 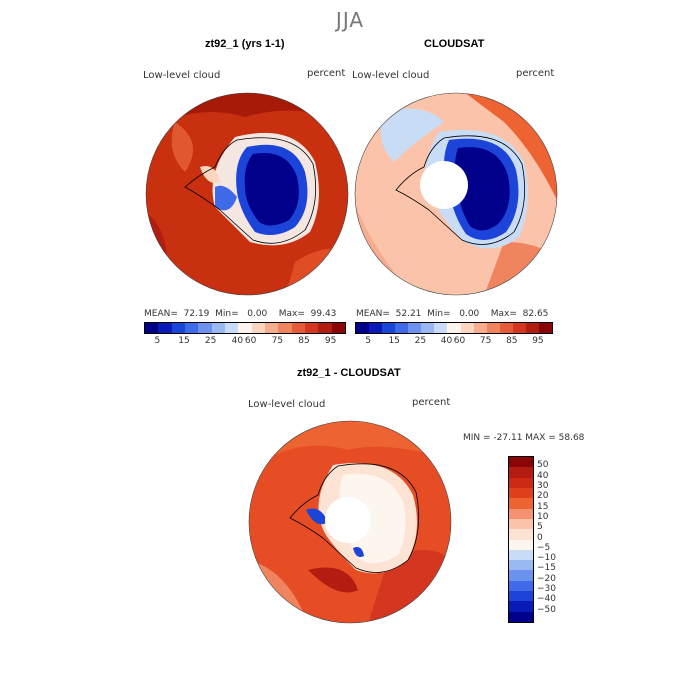 I want to click on colorbar-tick-label: −10, so click(x=546, y=558).